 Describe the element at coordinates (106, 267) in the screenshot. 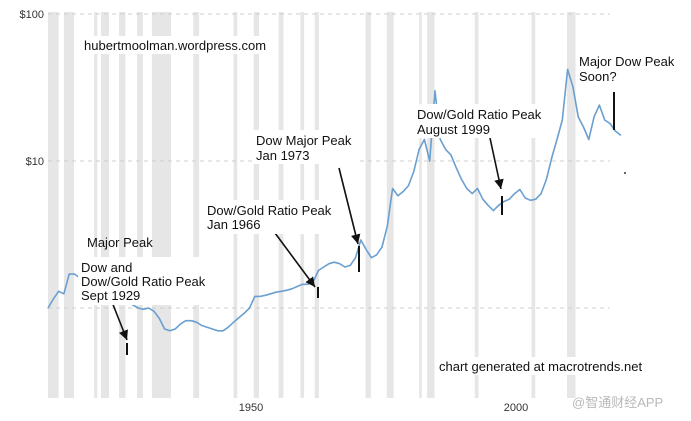

I see `annotation-1929-line1: Dow and` at that location.